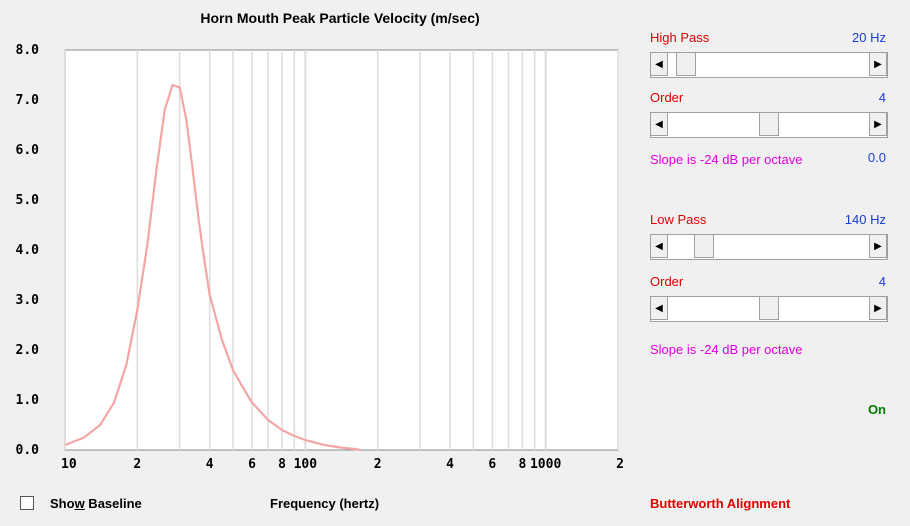  What do you see at coordinates (28, 300) in the screenshot?
I see `y-tick-label: 3.0` at bounding box center [28, 300].